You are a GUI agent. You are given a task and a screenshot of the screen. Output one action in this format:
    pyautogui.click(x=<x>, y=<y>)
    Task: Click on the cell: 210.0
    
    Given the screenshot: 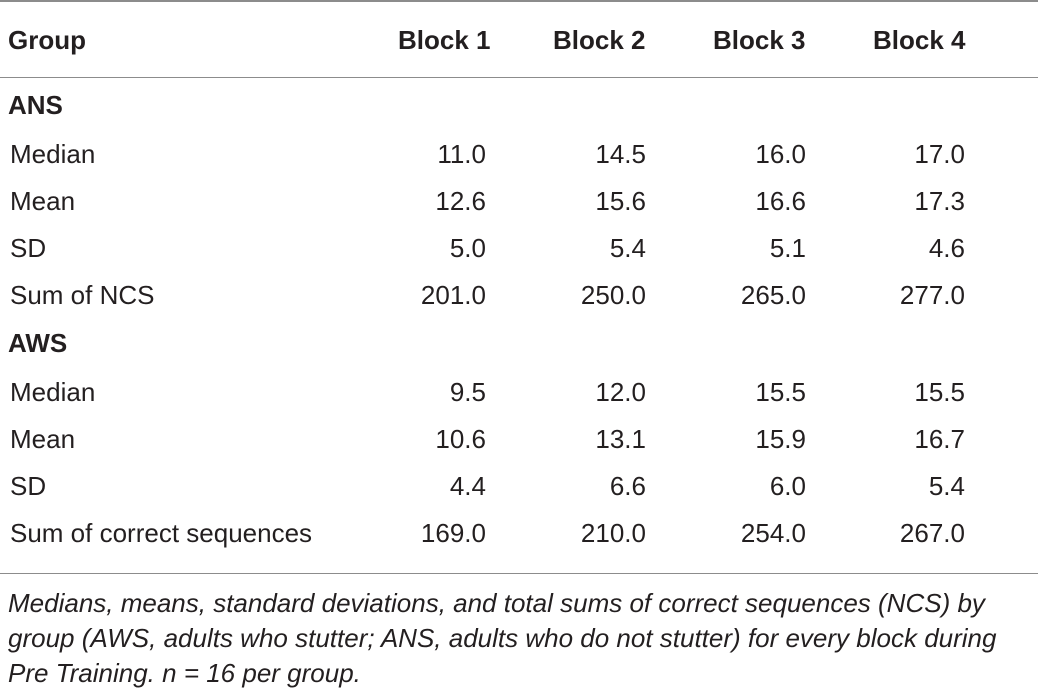 What is the action you would take?
    pyautogui.click(x=613, y=532)
    